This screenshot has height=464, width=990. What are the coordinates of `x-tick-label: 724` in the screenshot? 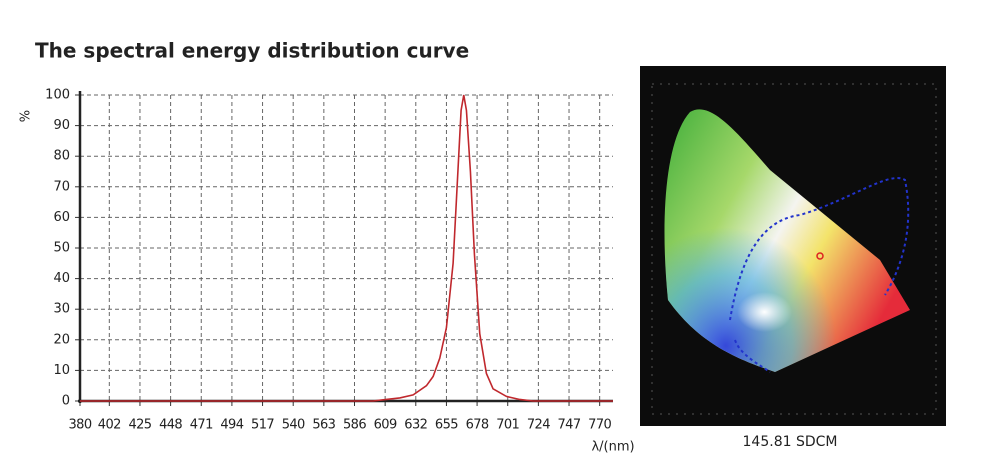 It's located at (538, 425).